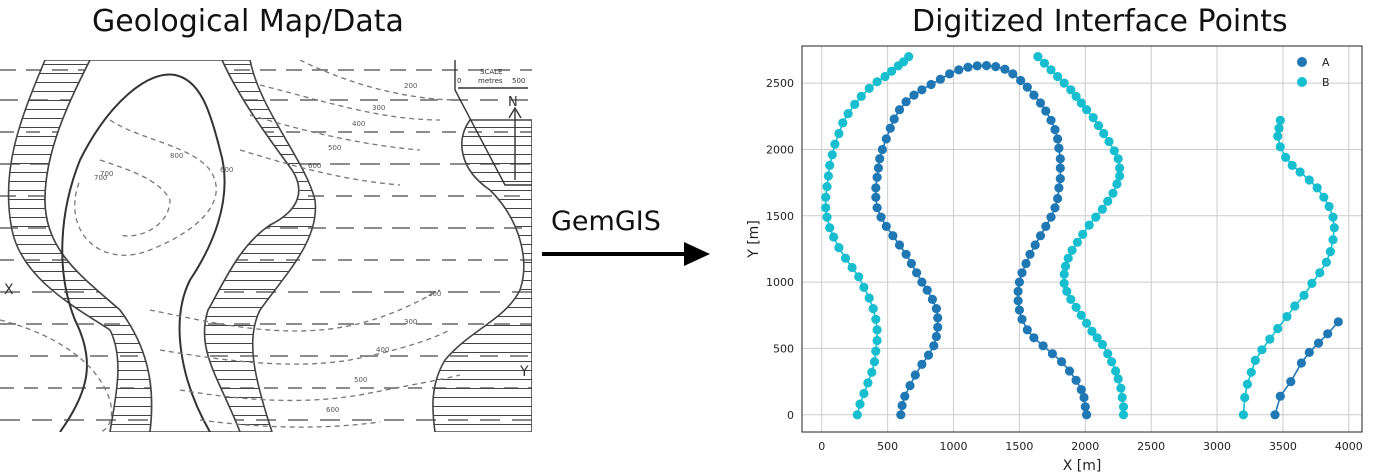 The width and height of the screenshot is (1396, 474). Describe the element at coordinates (754, 239) in the screenshot. I see `y-axis-label: Y [m]` at that location.